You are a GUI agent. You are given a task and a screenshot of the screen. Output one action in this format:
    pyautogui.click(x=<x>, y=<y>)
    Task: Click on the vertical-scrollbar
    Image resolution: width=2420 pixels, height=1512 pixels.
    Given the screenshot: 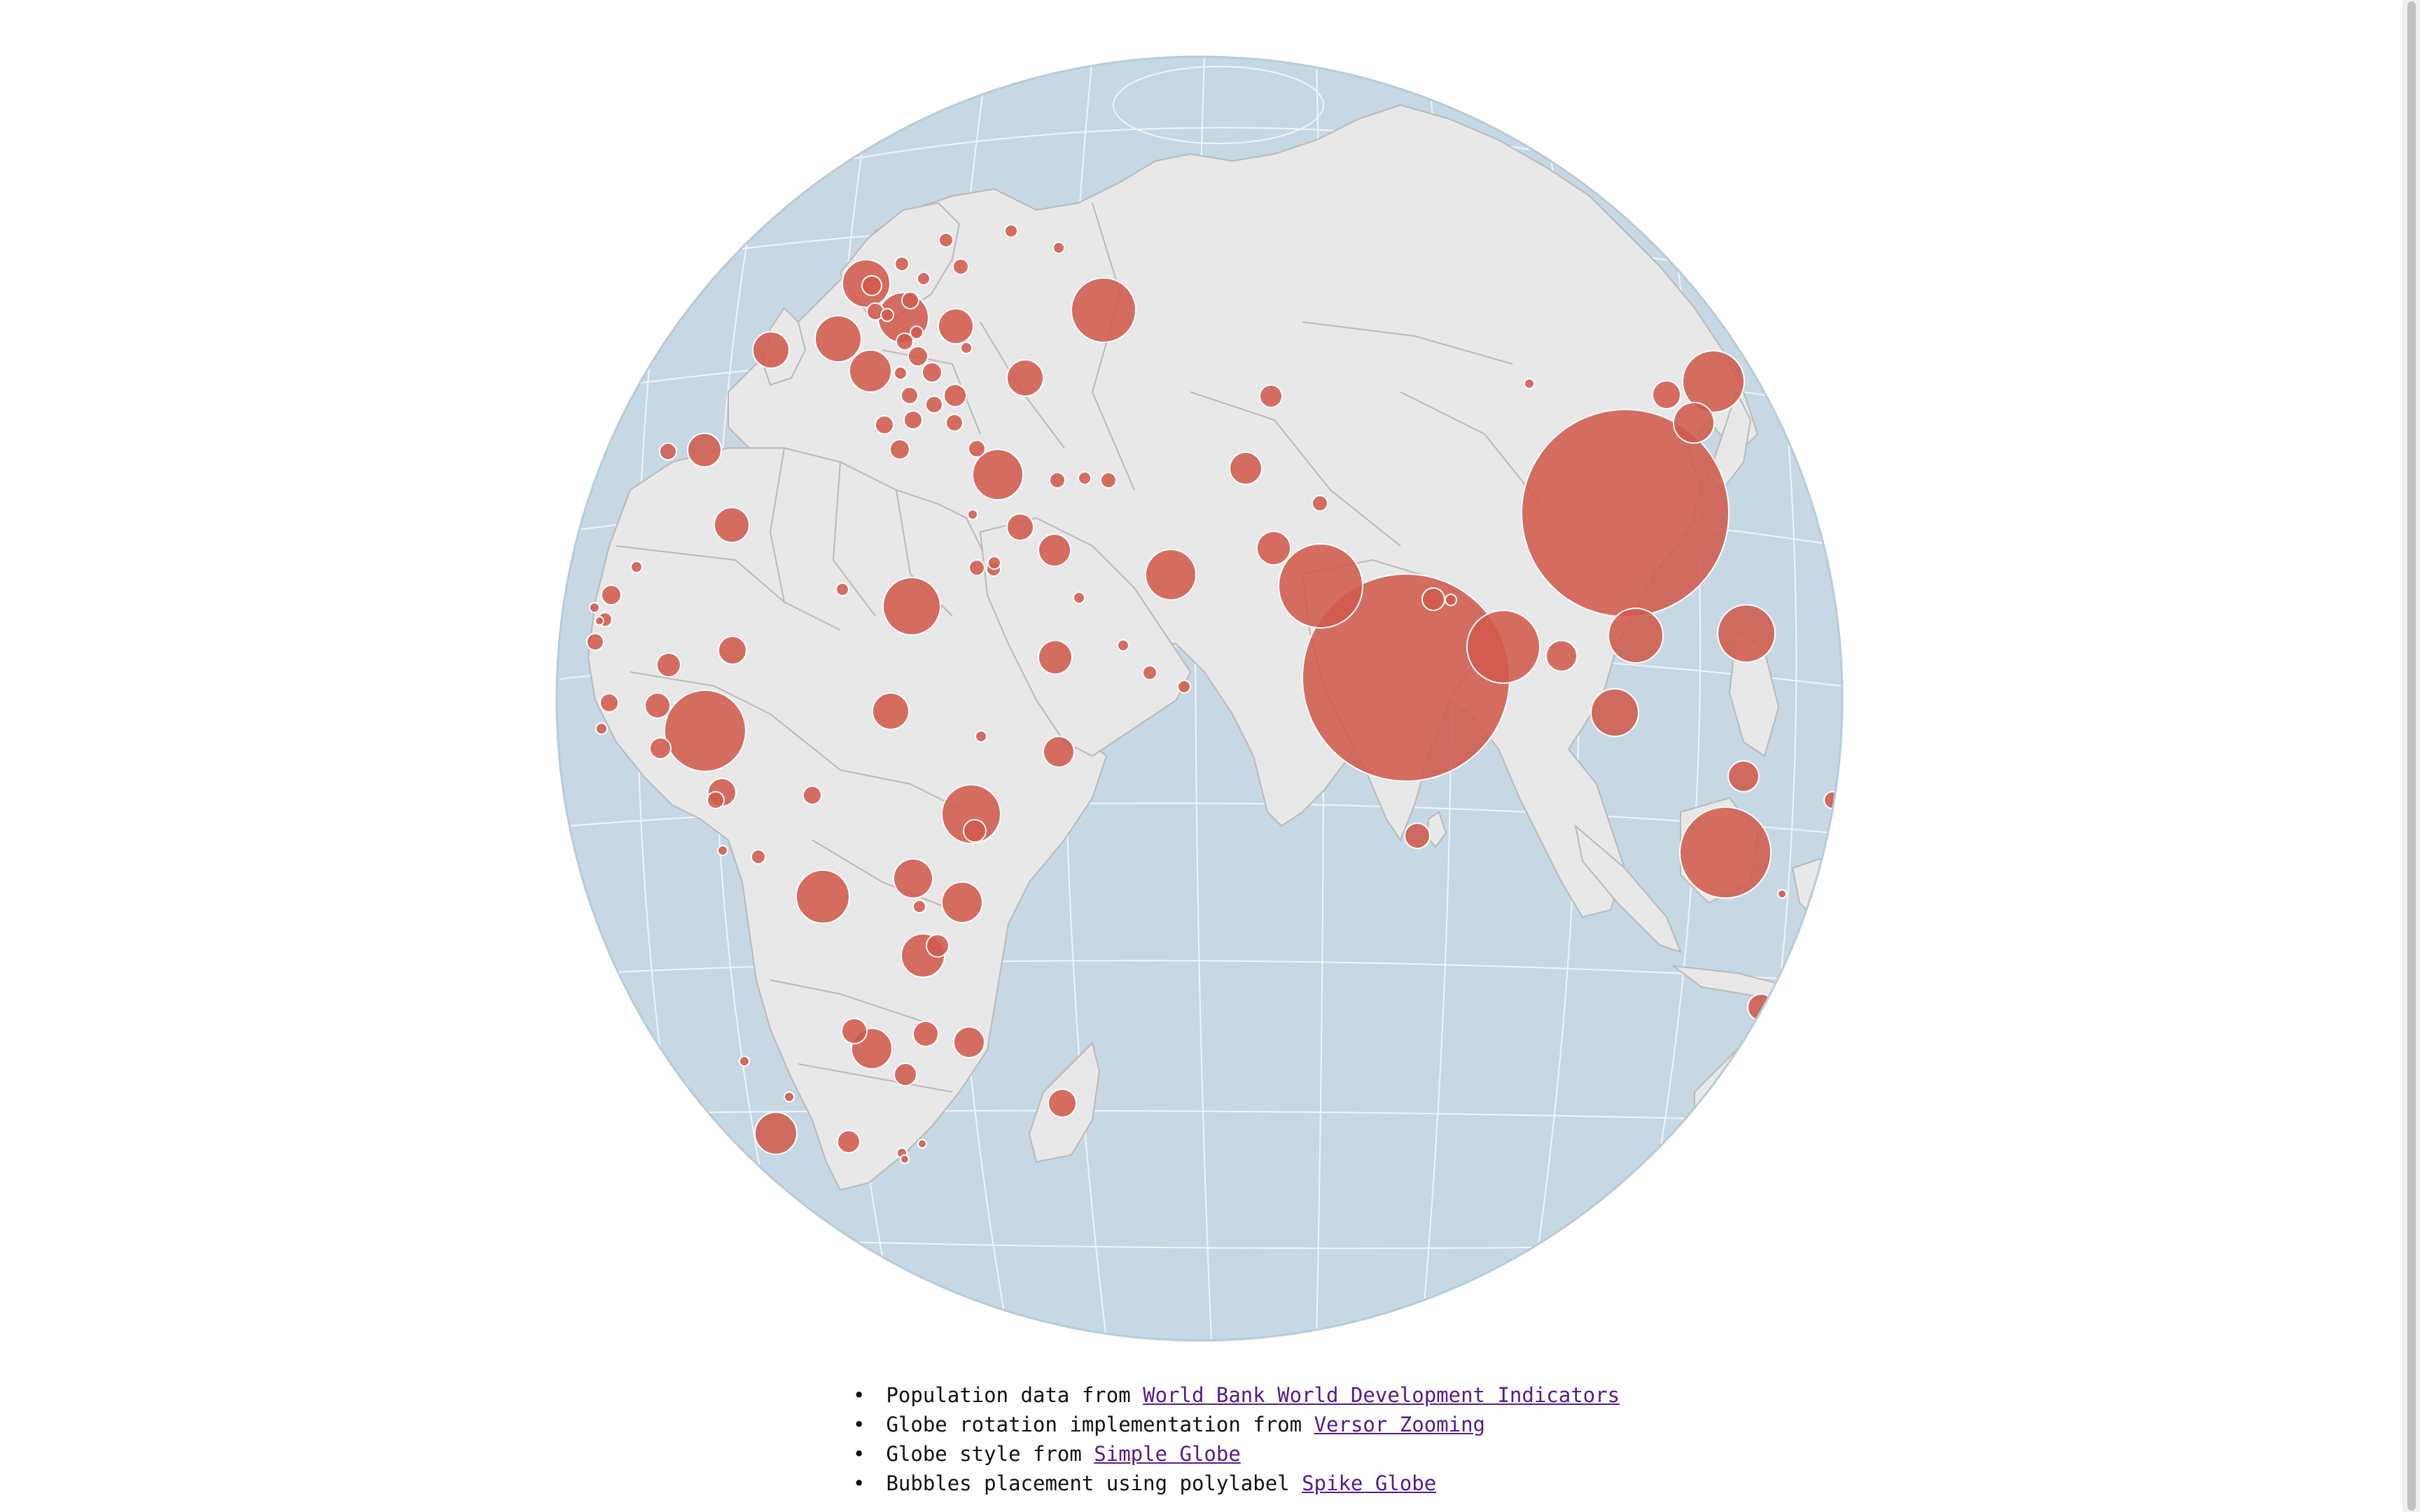 What is the action you would take?
    pyautogui.click(x=2411, y=756)
    